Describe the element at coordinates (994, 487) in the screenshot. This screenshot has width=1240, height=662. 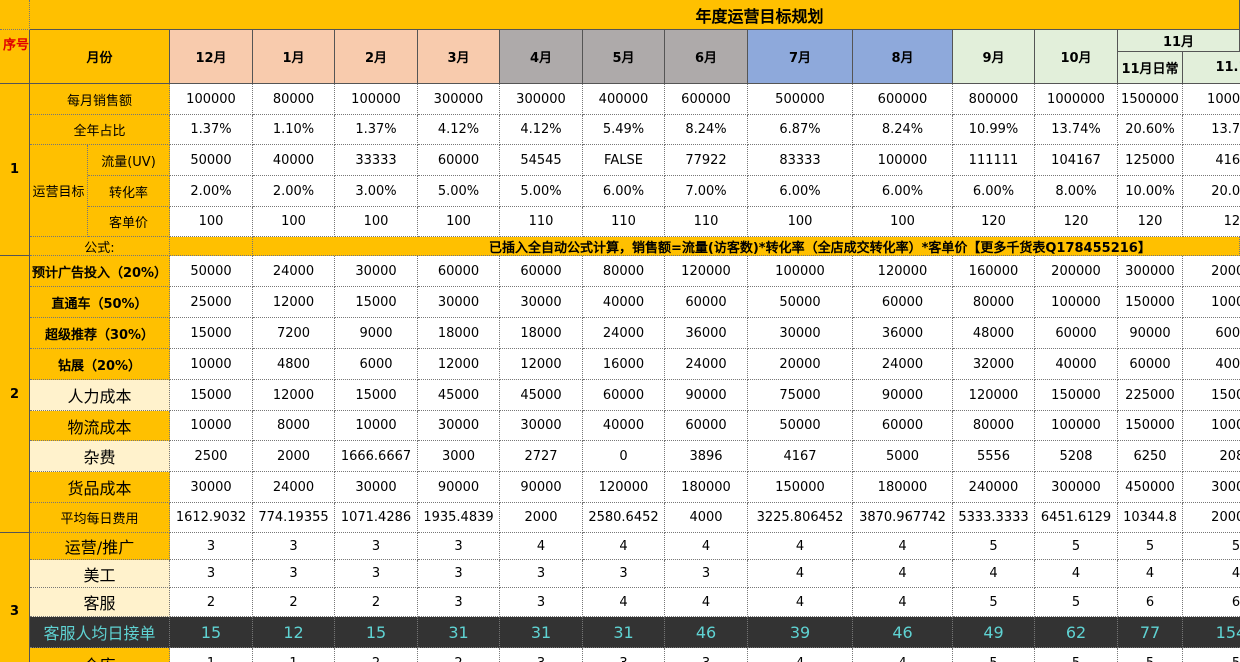
I see `value-cell: 240000` at that location.